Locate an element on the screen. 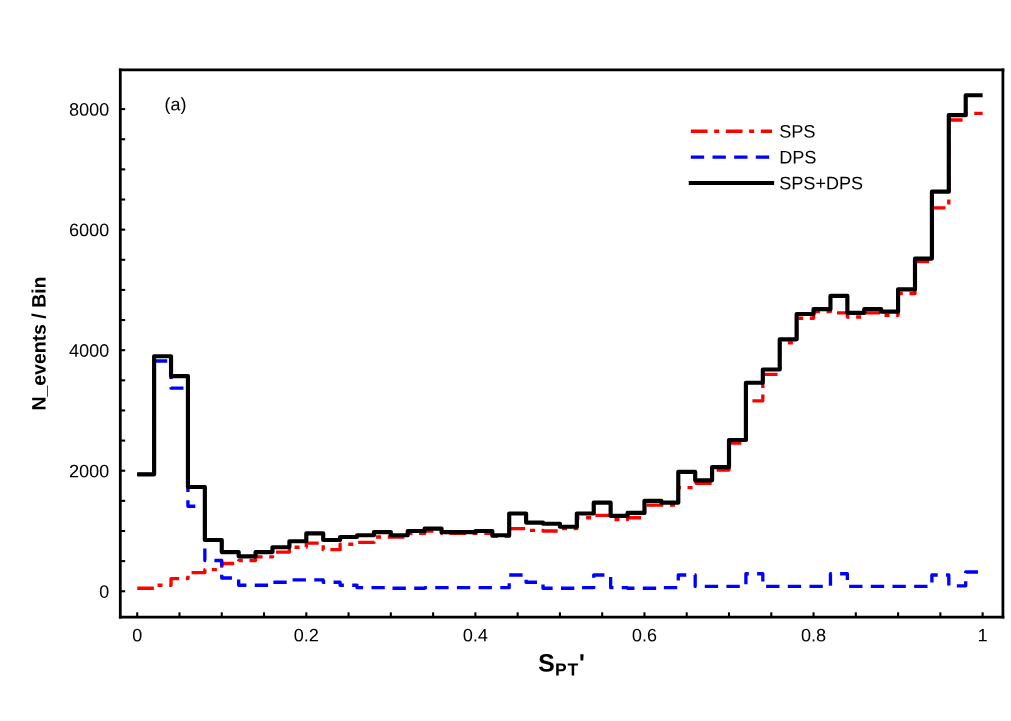  y-tick-label: 8000 is located at coordinates (89, 109).